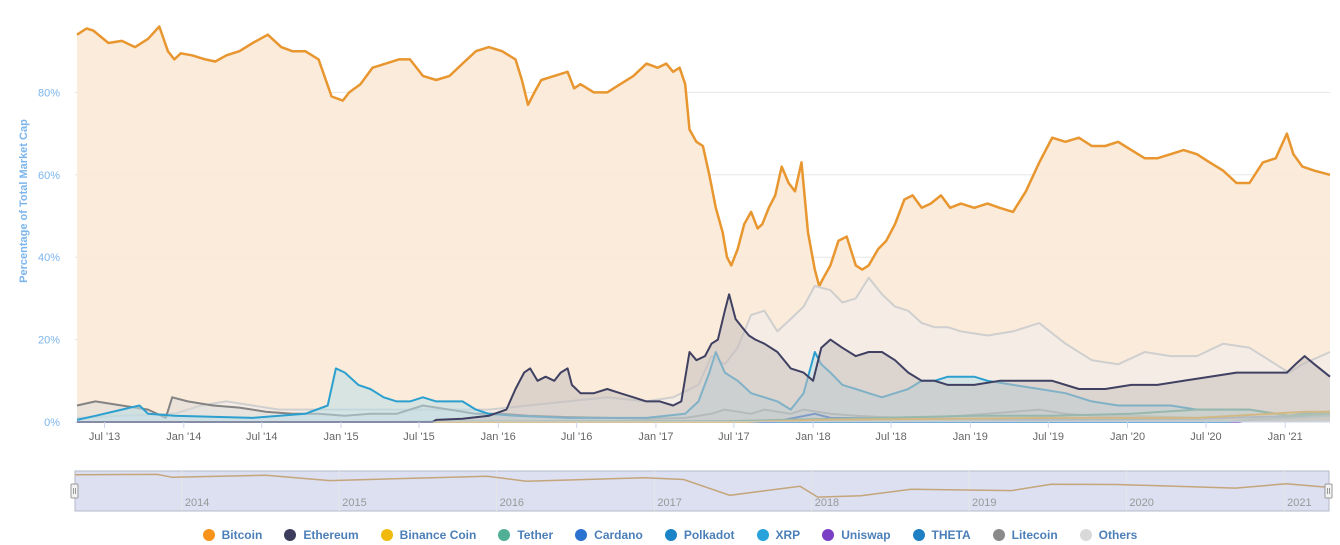 Image resolution: width=1340 pixels, height=545 pixels. I want to click on legend-item-binance-coin: Binance Coin, so click(428, 535).